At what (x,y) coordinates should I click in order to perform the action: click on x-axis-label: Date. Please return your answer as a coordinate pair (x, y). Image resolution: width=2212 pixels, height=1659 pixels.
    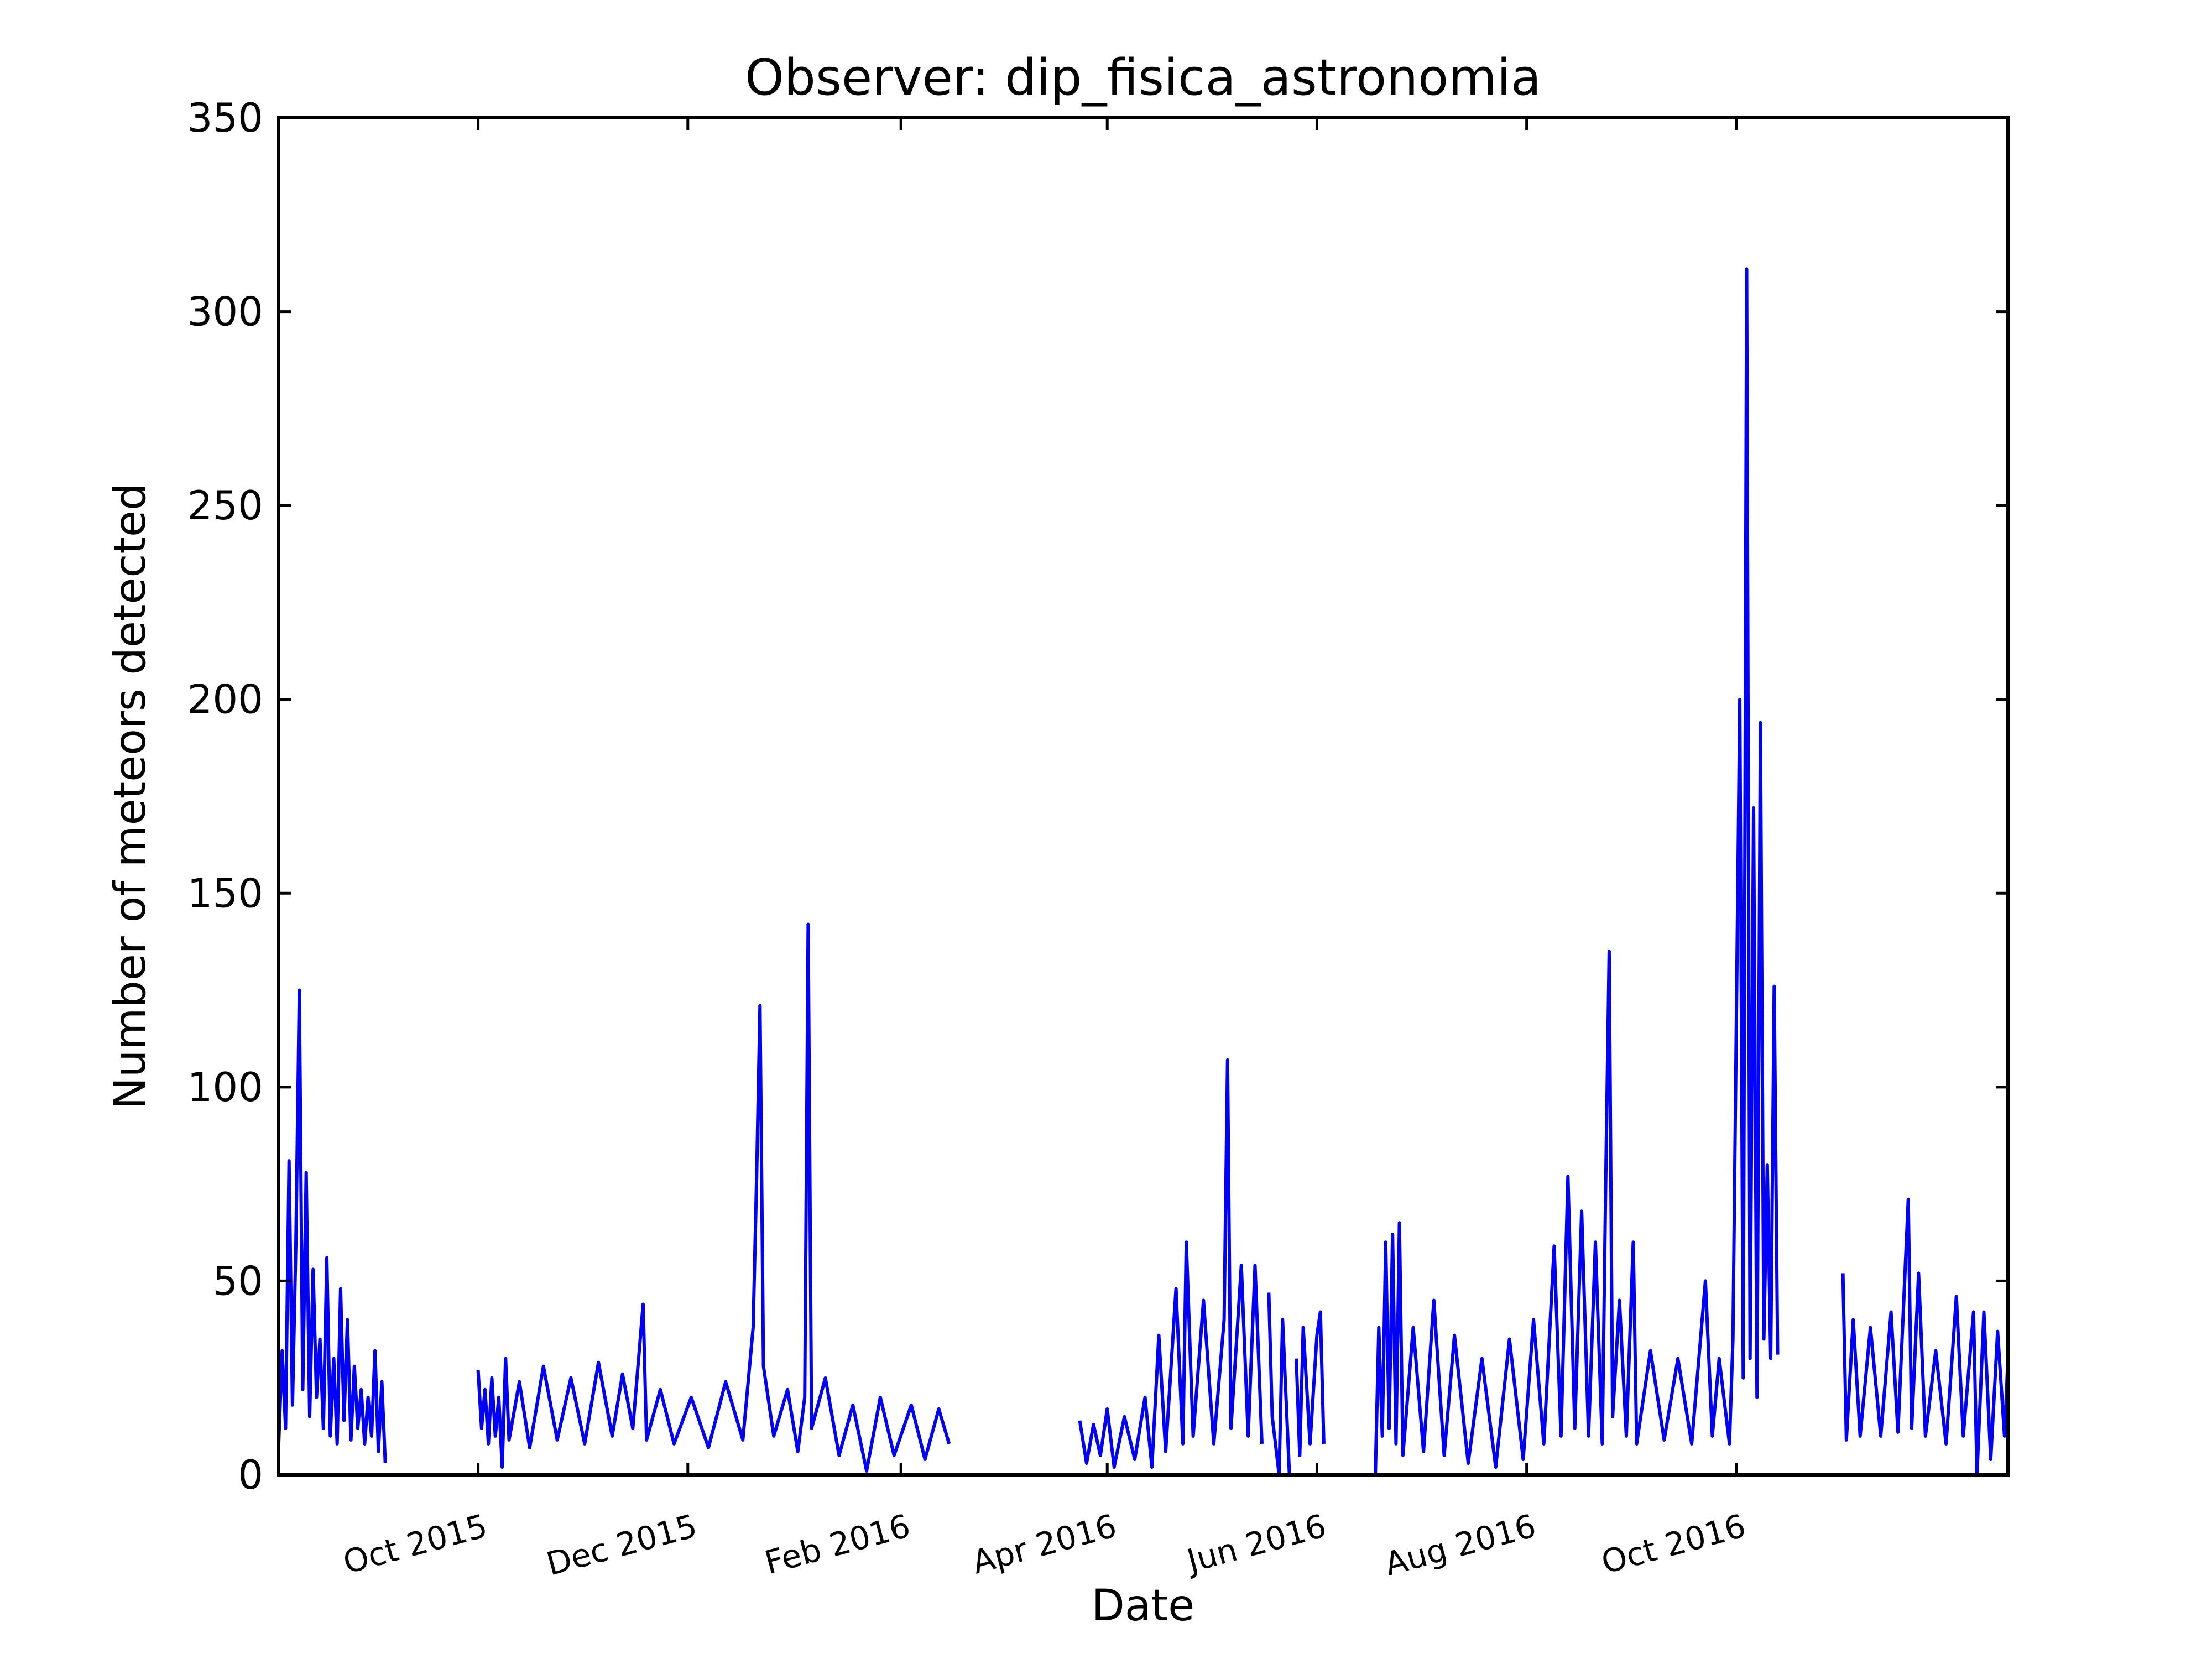
    Looking at the image, I should click on (1143, 1606).